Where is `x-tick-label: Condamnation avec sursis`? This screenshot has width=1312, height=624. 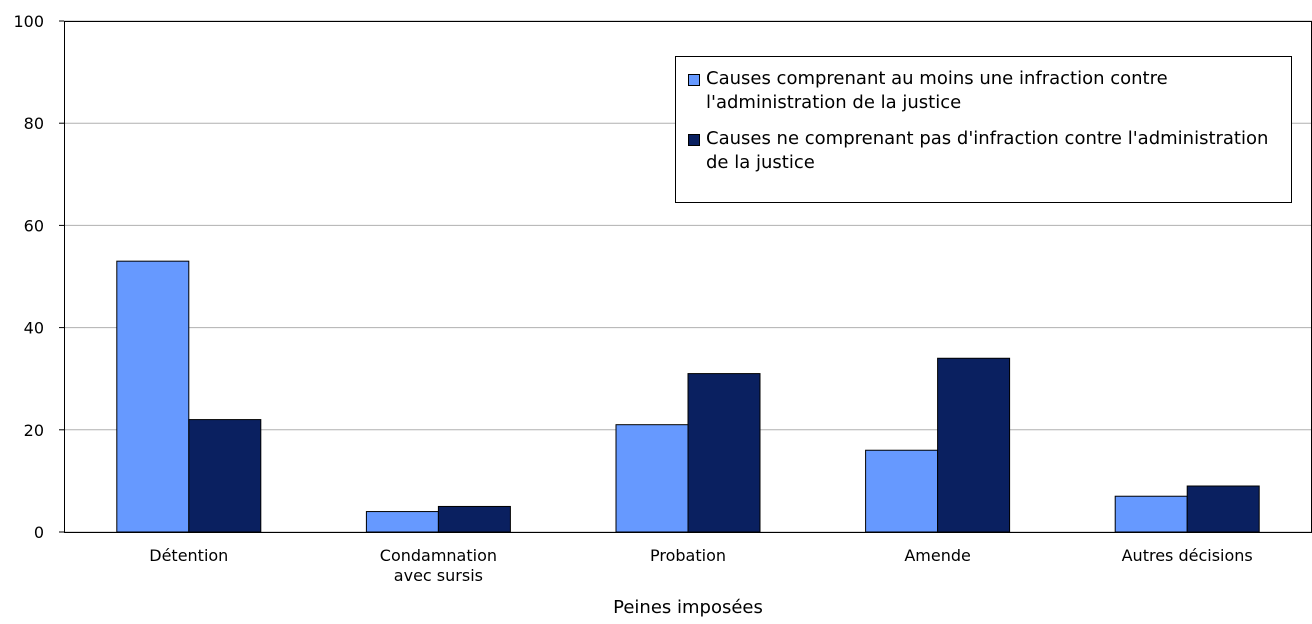 x-tick-label: Condamnation avec sursis is located at coordinates (438, 565).